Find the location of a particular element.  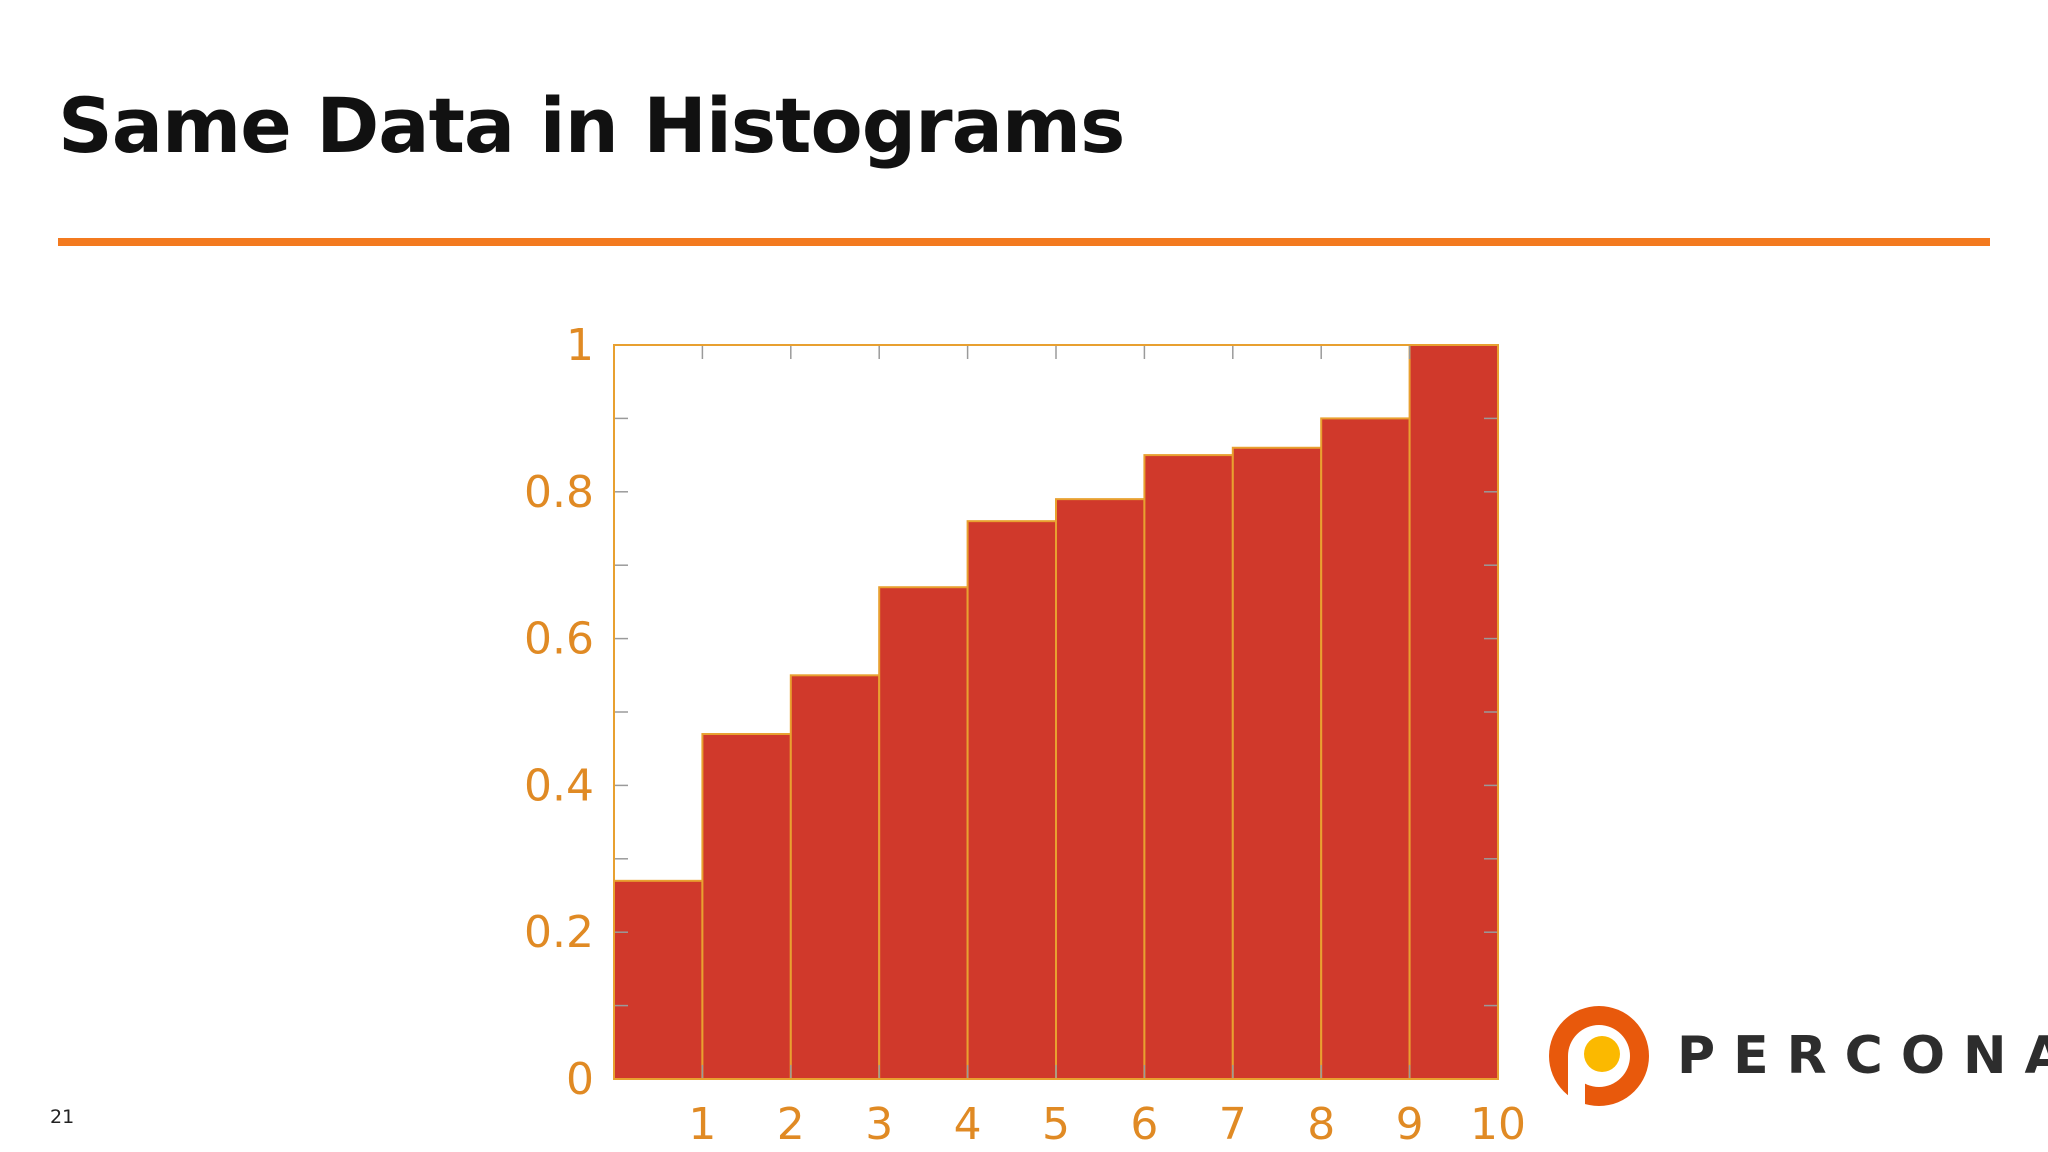

x-tick-label: 8 is located at coordinates (1321, 1124).